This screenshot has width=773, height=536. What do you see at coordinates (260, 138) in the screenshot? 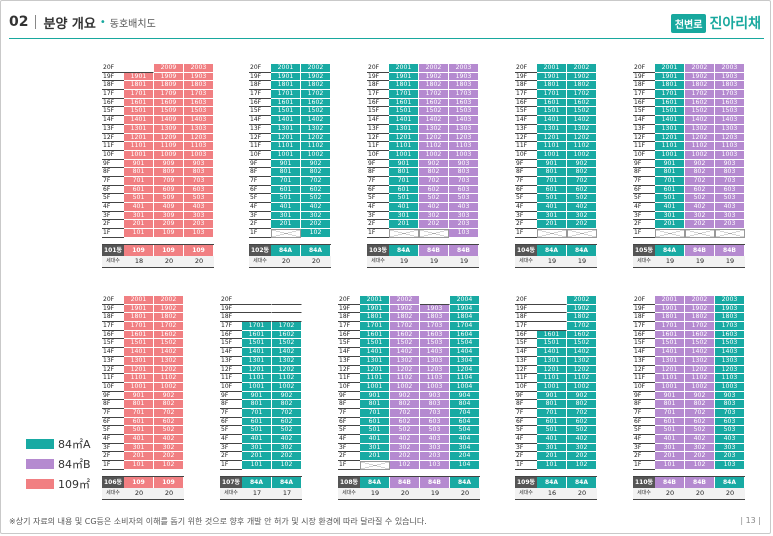
I see `floor-label: 12F` at bounding box center [260, 138].